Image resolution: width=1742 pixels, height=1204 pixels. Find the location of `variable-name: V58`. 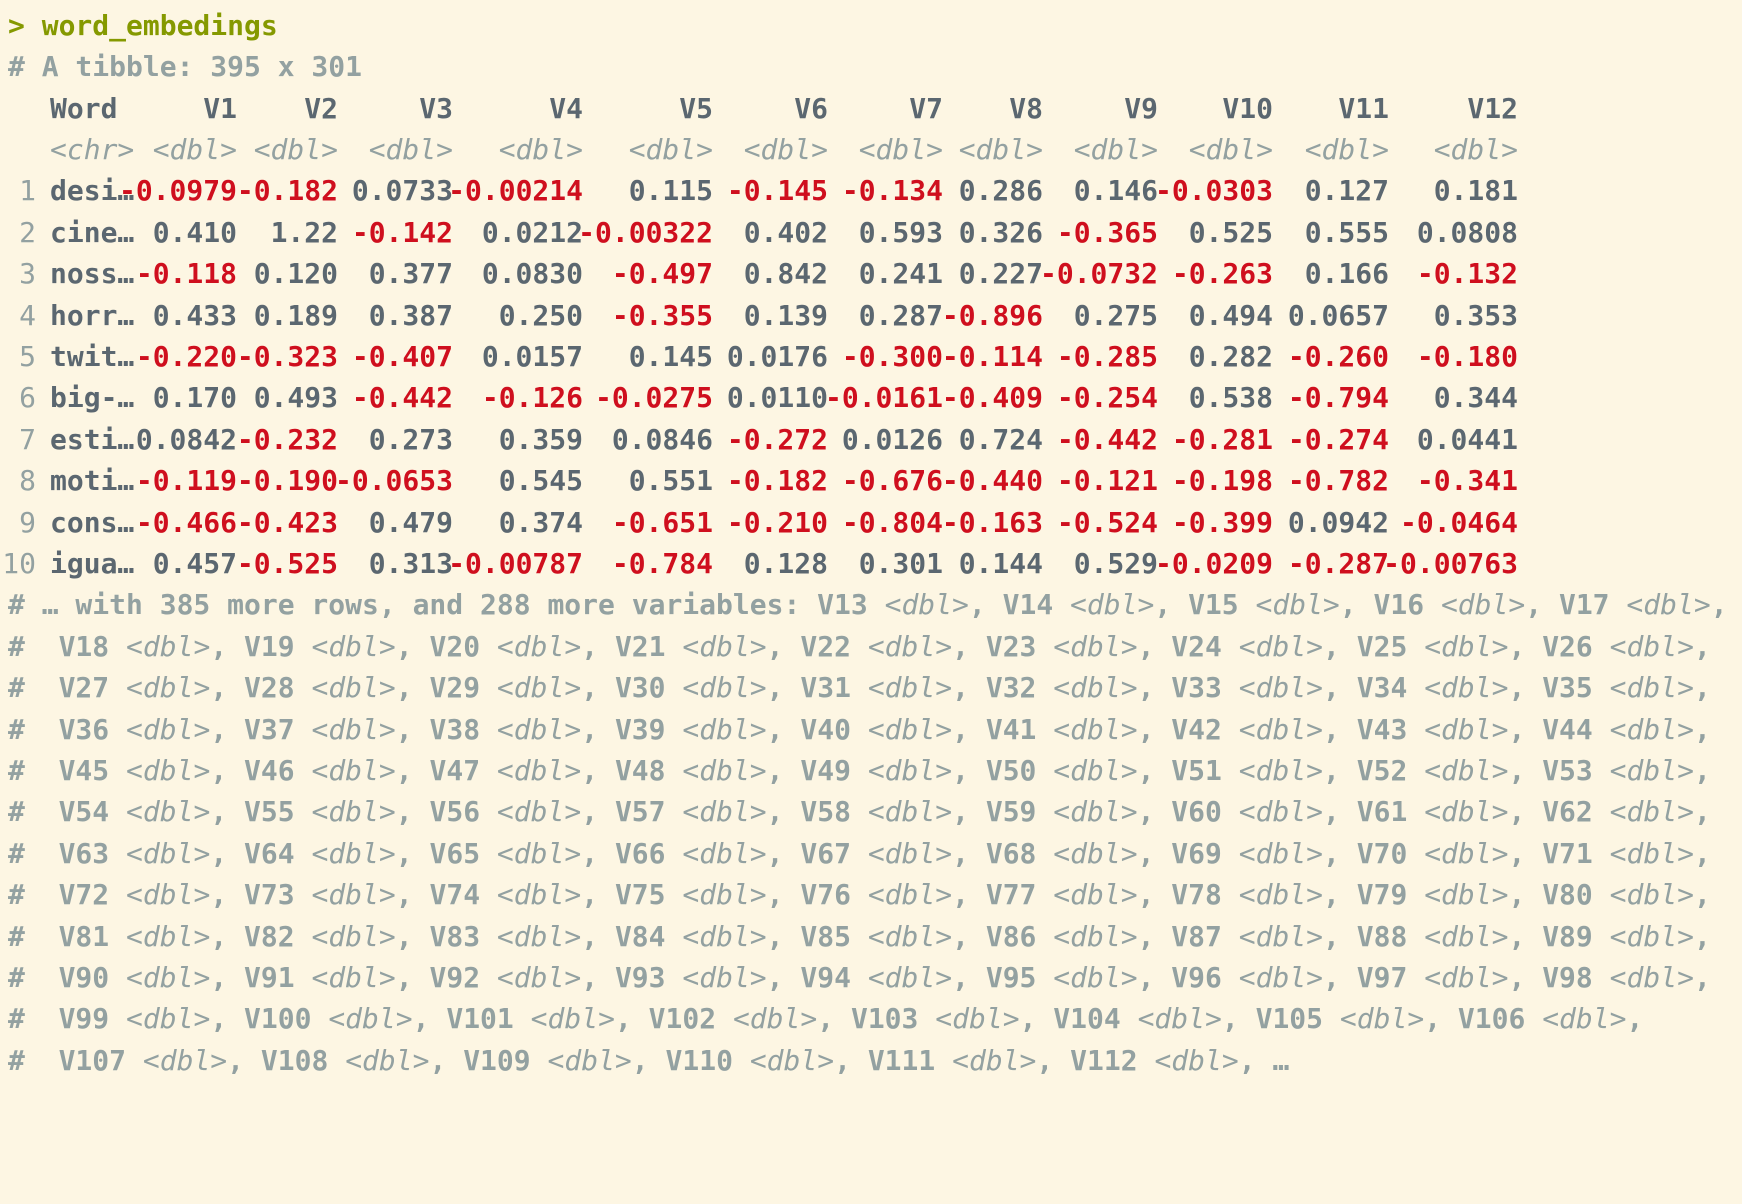

variable-name: V58 is located at coordinates (825, 812).